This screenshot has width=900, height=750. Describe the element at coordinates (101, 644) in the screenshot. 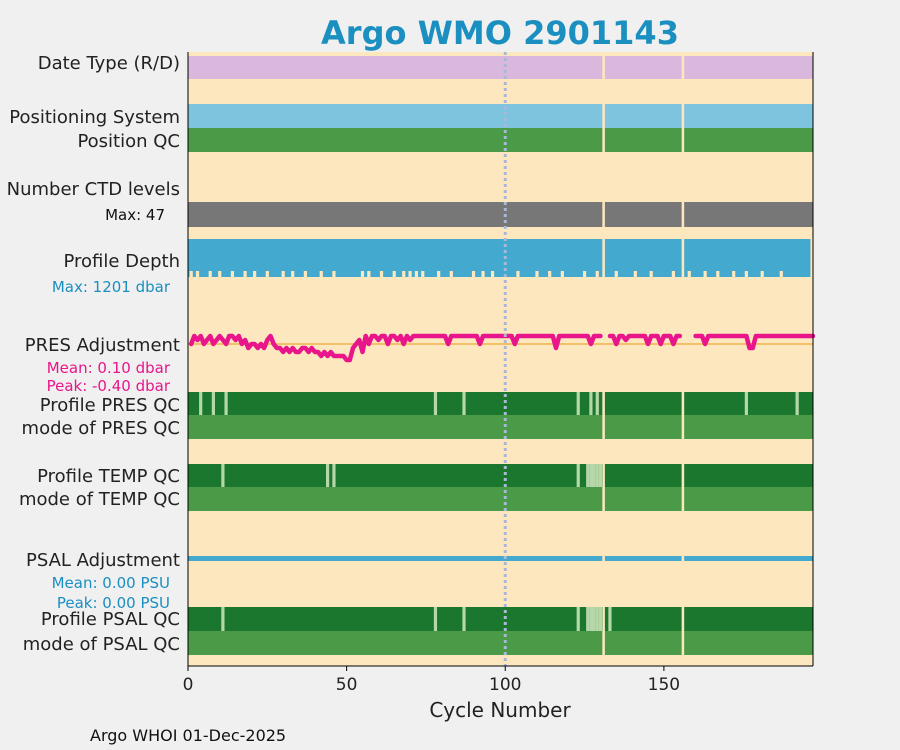

I see `label-mode-psal-qc: mode of PSAL QC` at that location.